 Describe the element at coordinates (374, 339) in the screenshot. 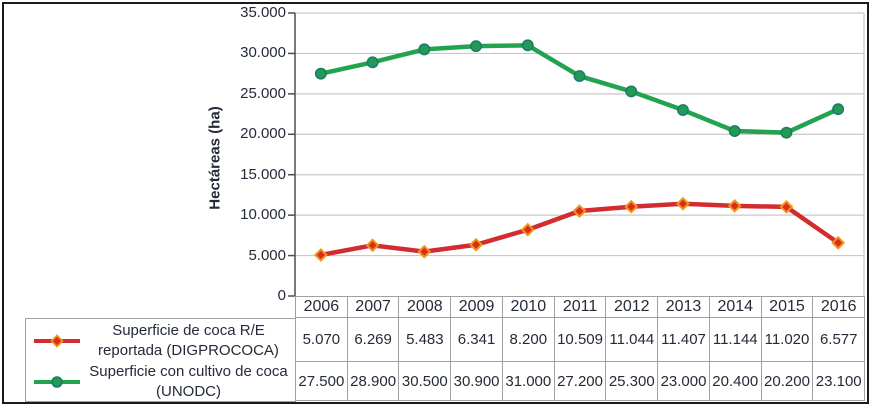

I see `digprococa-value-cell: 6.269` at that location.